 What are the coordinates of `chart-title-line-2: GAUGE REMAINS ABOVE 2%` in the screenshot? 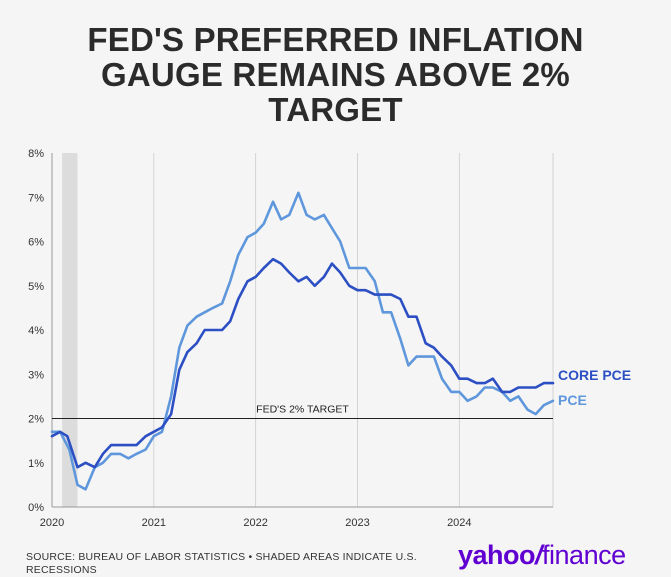 It's located at (335, 74).